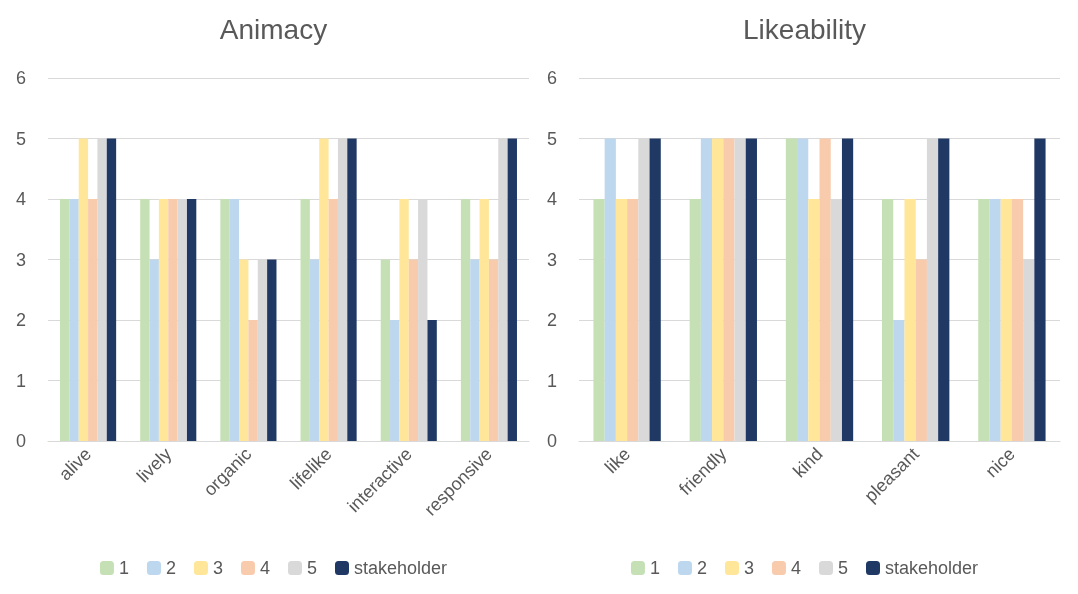 This screenshot has height=594, width=1078. What do you see at coordinates (75, 464) in the screenshot?
I see `x-tick-label: alive` at bounding box center [75, 464].